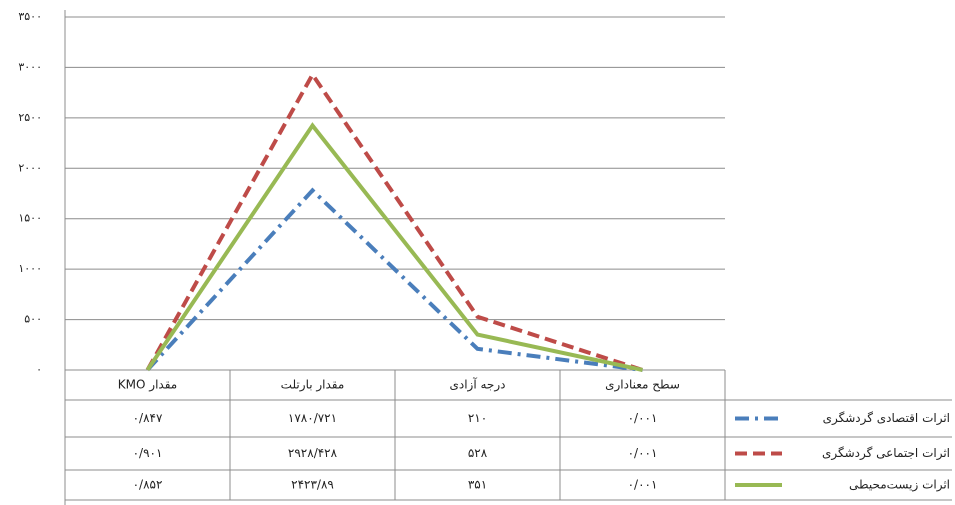  I want to click on table-value: ۲۹۲۸/۴۲۸, so click(313, 453).